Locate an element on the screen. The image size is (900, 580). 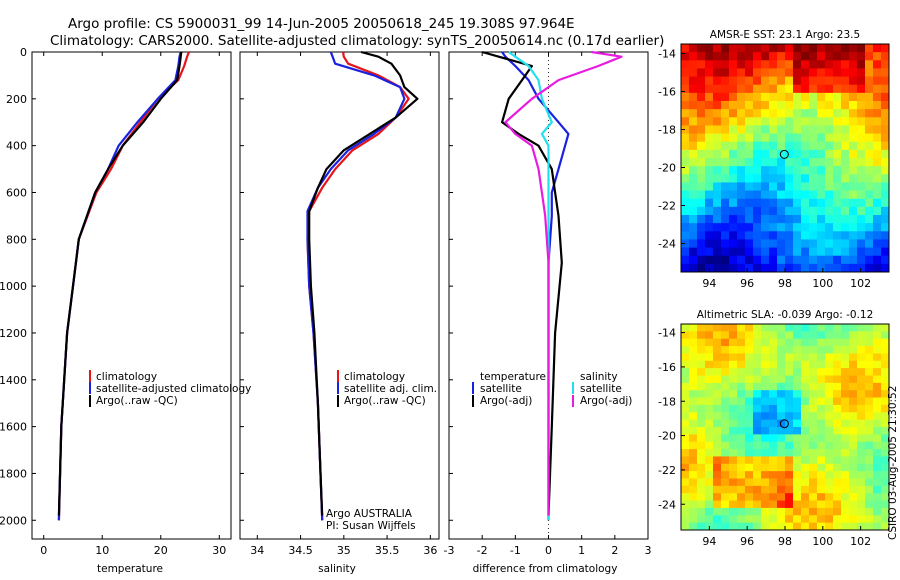
map-y-tick-label: -22 is located at coordinates (667, 470).